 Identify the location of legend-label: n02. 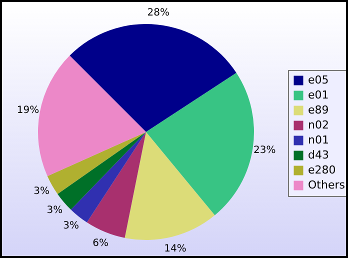
(318, 125).